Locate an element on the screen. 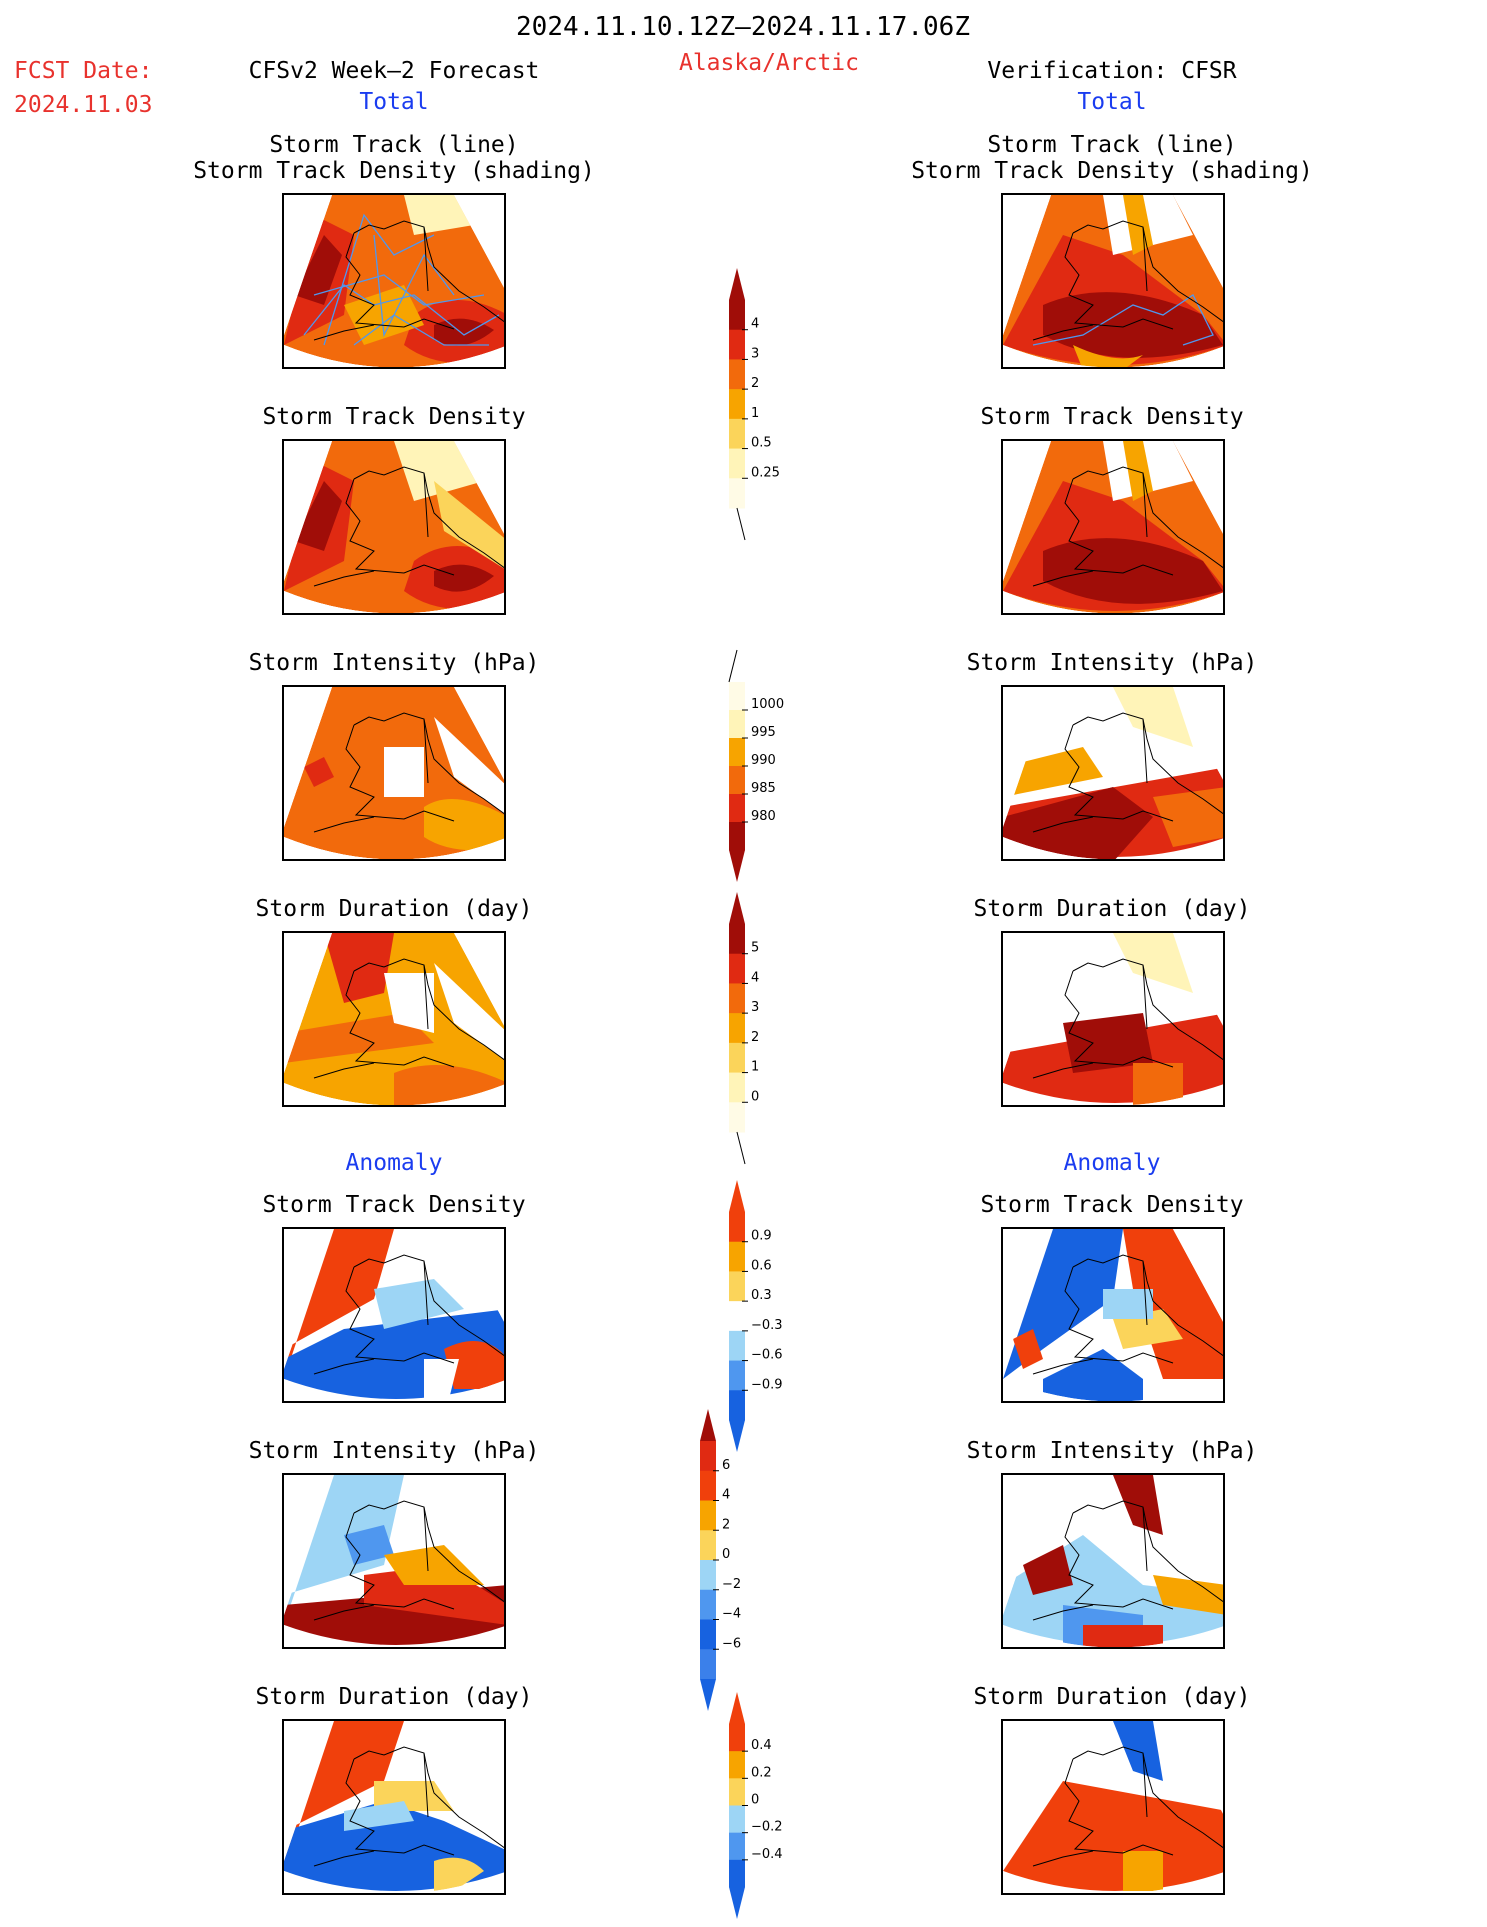  colorbar-duration: 5 4 3 2 1 0 is located at coordinates (762, 1028).